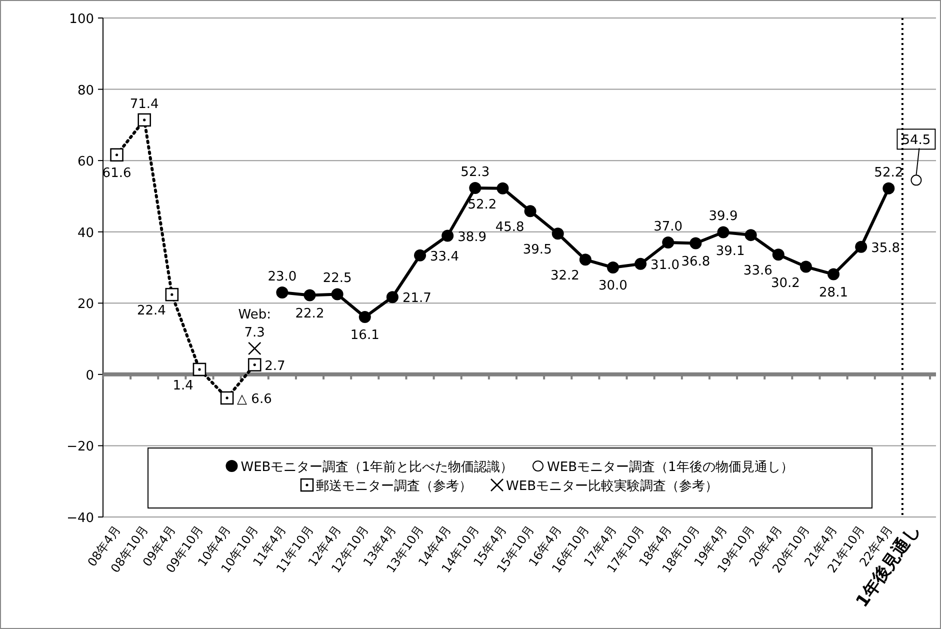 The width and height of the screenshot is (941, 629). What do you see at coordinates (80, 518) in the screenshot?
I see `y-tick-label: −40` at bounding box center [80, 518].